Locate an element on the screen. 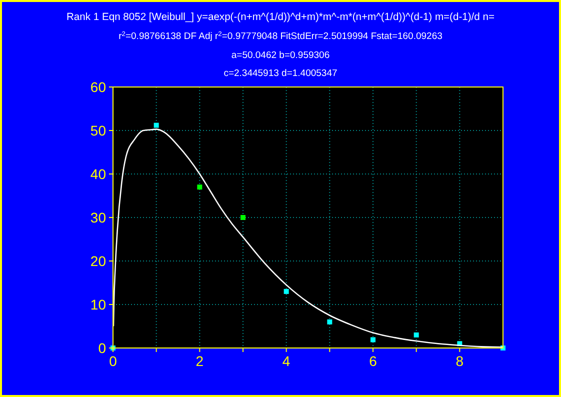 Image resolution: width=561 pixels, height=397 pixels. y-tick-label: 40 is located at coordinates (98, 174).